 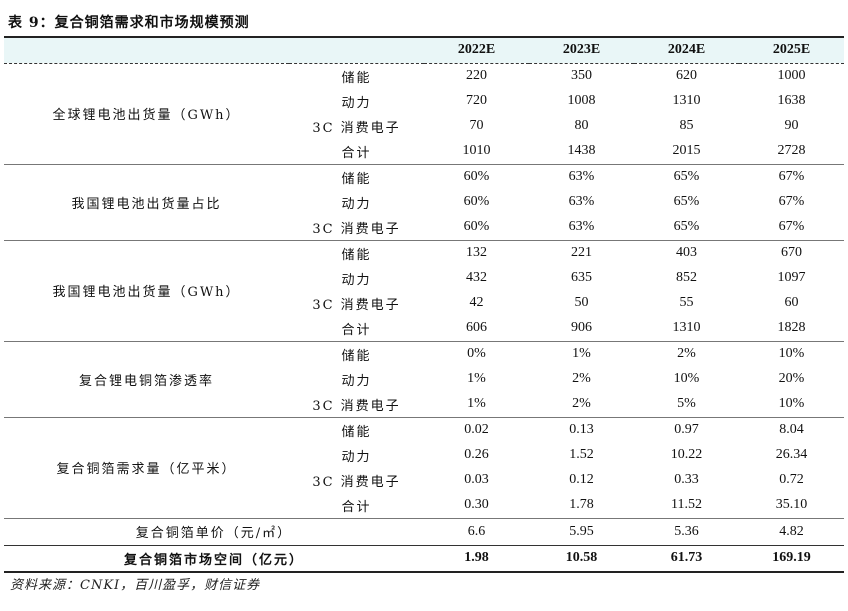 I want to click on value-cell: 906, so click(x=581, y=327).